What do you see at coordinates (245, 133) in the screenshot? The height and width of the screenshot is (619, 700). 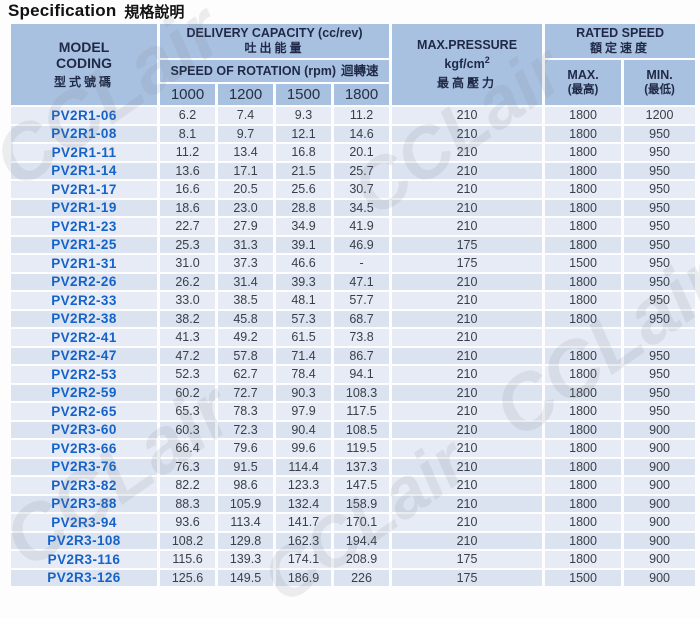 I see `rpm1200-cell: 9.7` at bounding box center [245, 133].